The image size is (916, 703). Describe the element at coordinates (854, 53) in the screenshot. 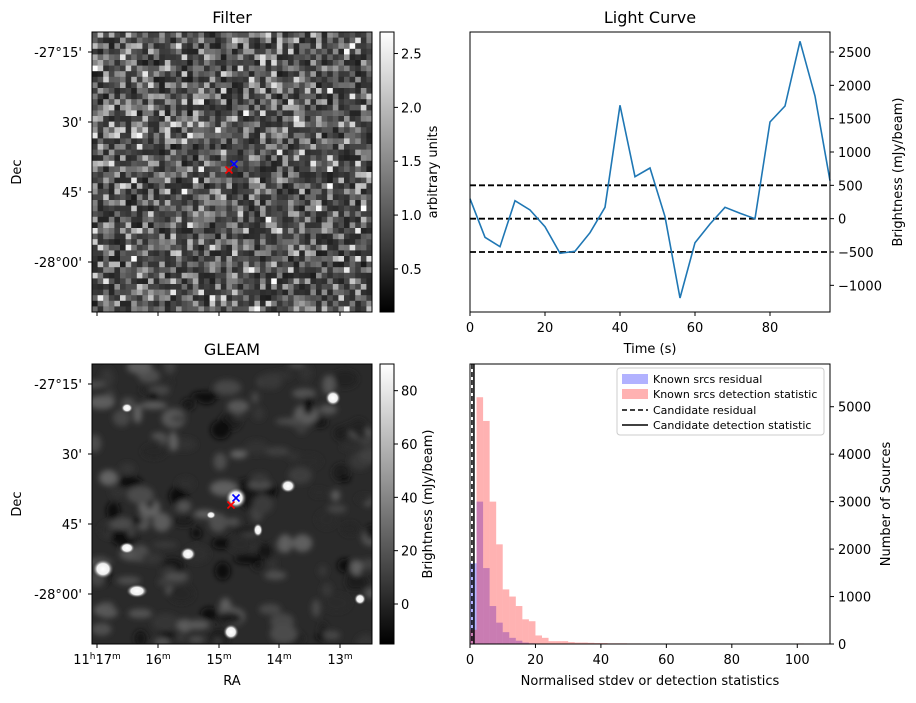

I see `y-tick-label: 2500` at that location.